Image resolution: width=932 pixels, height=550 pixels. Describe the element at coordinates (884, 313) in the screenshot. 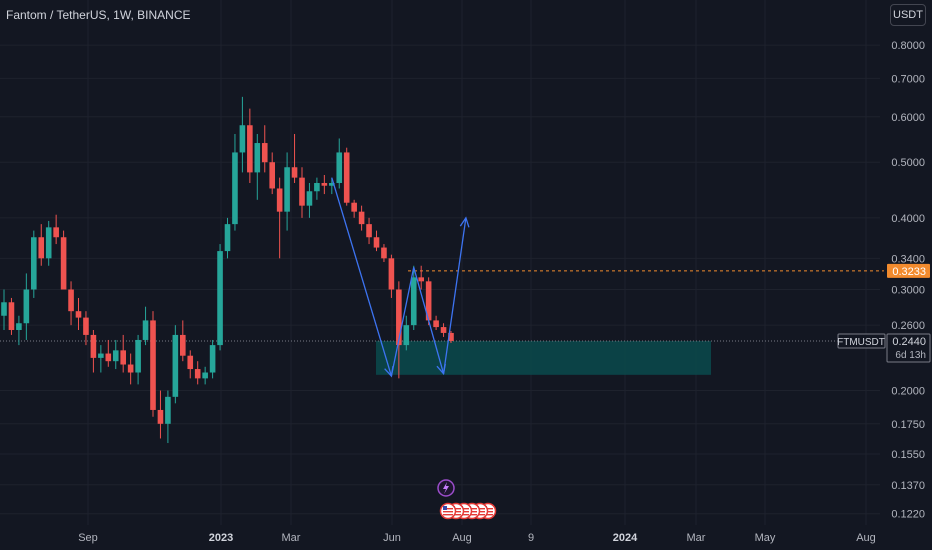

I see `price-tags: 0.3233 0.2440 6d 13h FTMUSDT` at that location.